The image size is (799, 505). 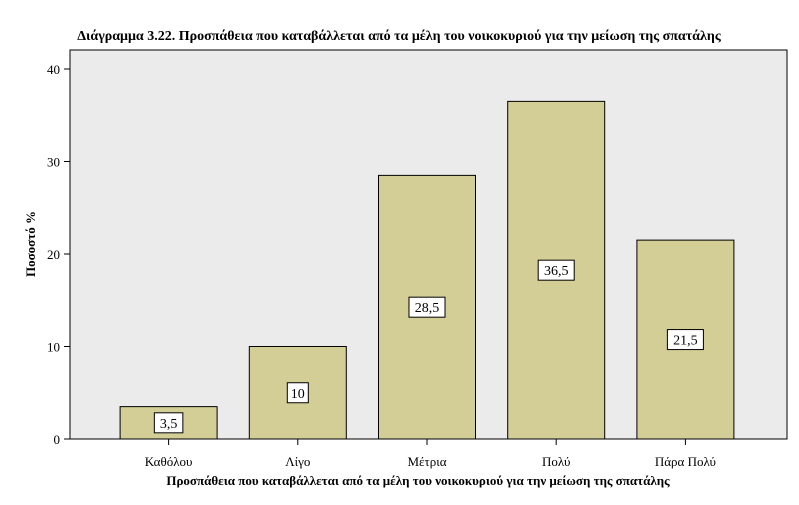 I want to click on data-label: 10, so click(x=298, y=394).